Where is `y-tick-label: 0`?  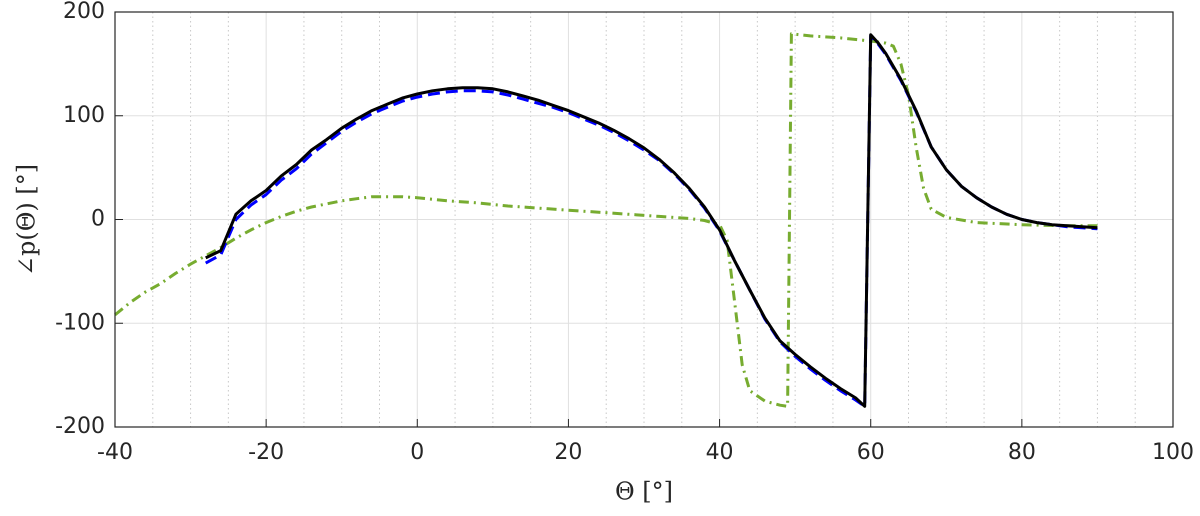 y-tick-label: 0 is located at coordinates (98, 219).